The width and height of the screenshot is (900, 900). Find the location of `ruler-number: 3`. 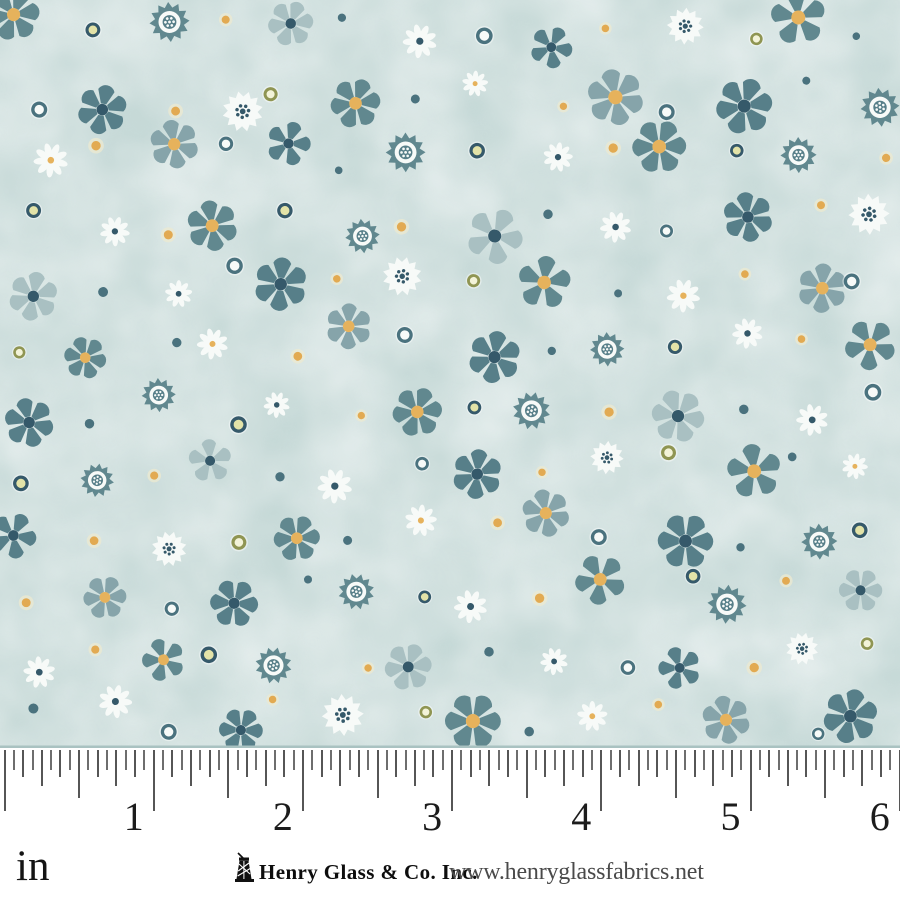

ruler-number: 3 is located at coordinates (432, 816).